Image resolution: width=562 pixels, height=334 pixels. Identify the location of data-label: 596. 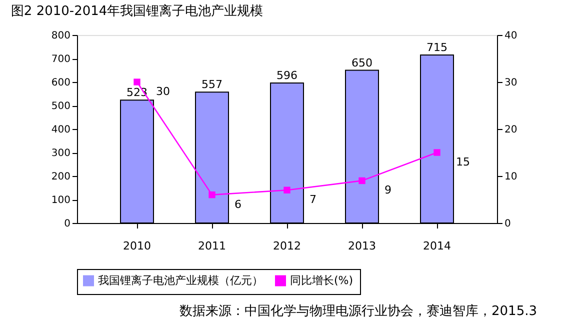
(287, 75).